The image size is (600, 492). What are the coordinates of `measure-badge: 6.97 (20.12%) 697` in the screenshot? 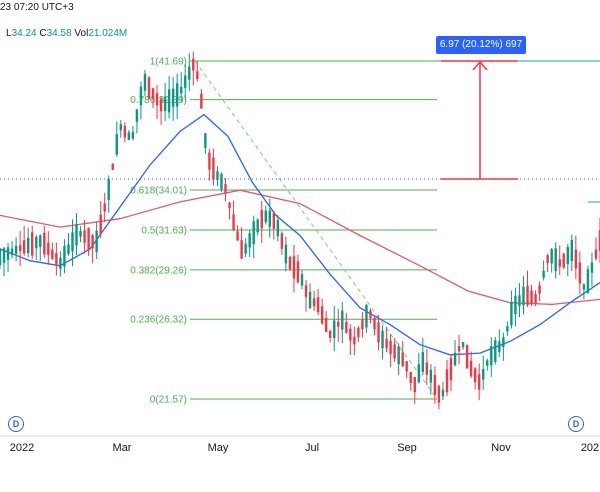 It's located at (481, 45).